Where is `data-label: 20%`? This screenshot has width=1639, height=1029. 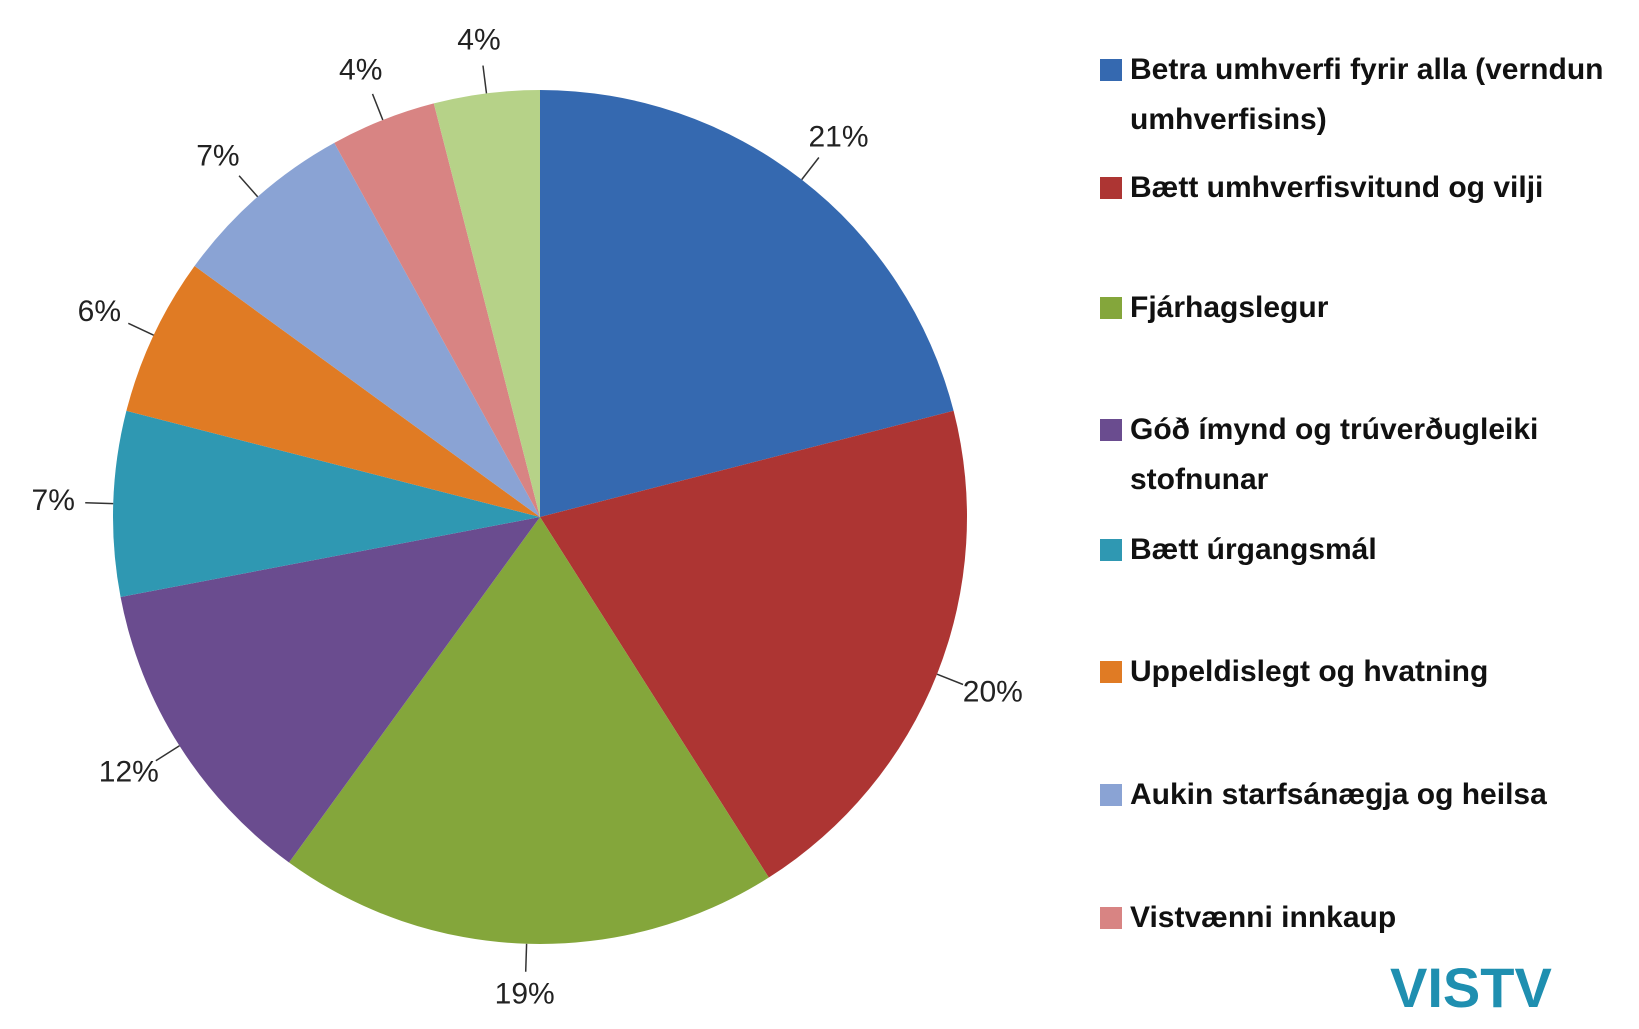
data-label: 20% is located at coordinates (993, 691).